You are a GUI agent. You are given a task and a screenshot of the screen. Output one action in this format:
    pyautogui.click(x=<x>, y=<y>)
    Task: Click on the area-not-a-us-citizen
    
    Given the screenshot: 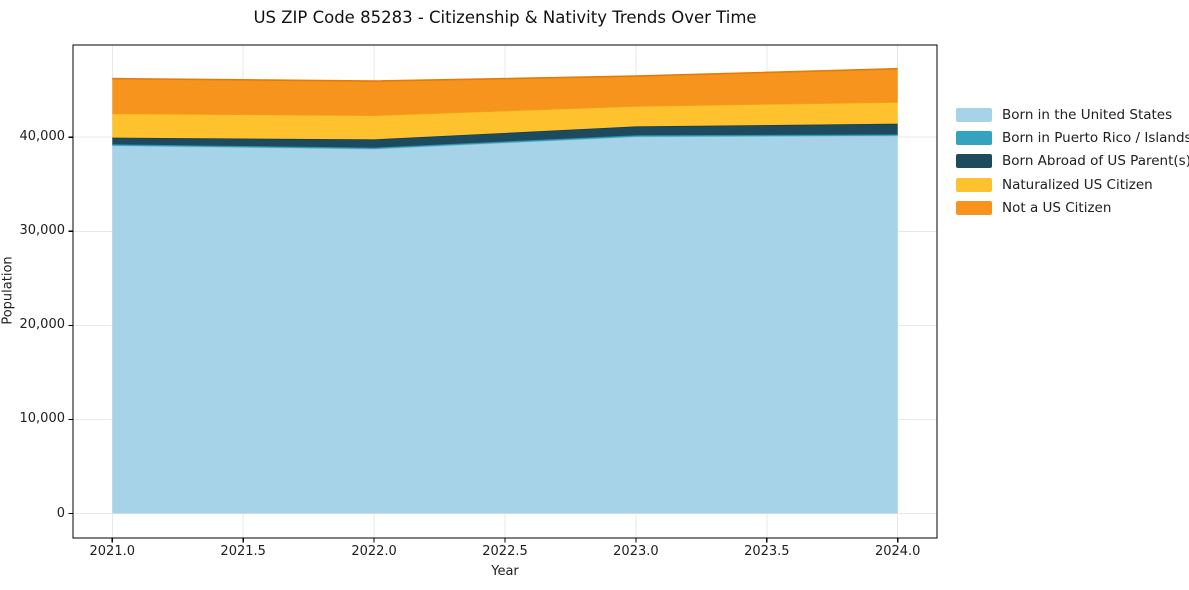 What is the action you would take?
    pyautogui.click(x=505, y=92)
    